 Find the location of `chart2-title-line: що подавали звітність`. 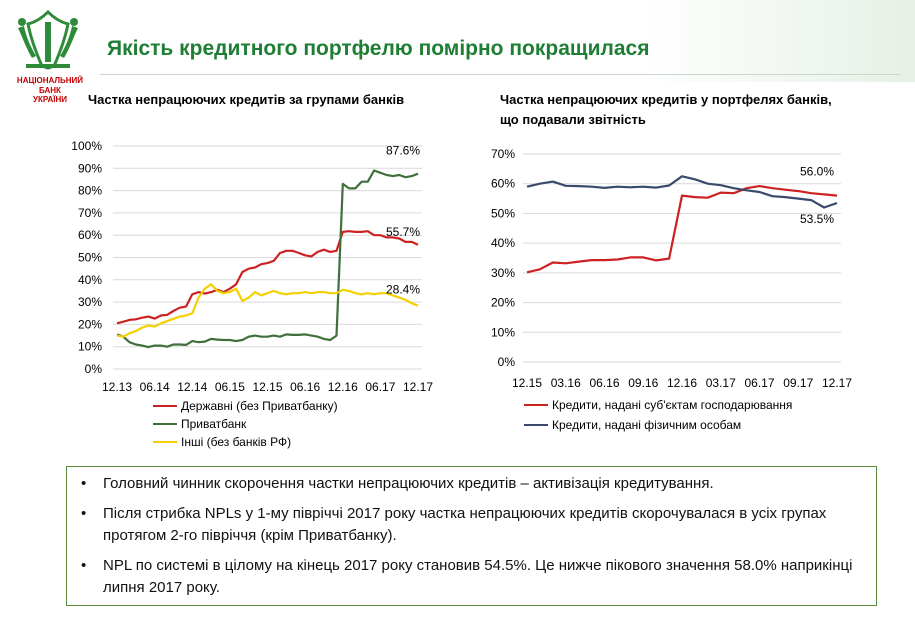

chart2-title-line: що подавали звітність is located at coordinates (573, 119).